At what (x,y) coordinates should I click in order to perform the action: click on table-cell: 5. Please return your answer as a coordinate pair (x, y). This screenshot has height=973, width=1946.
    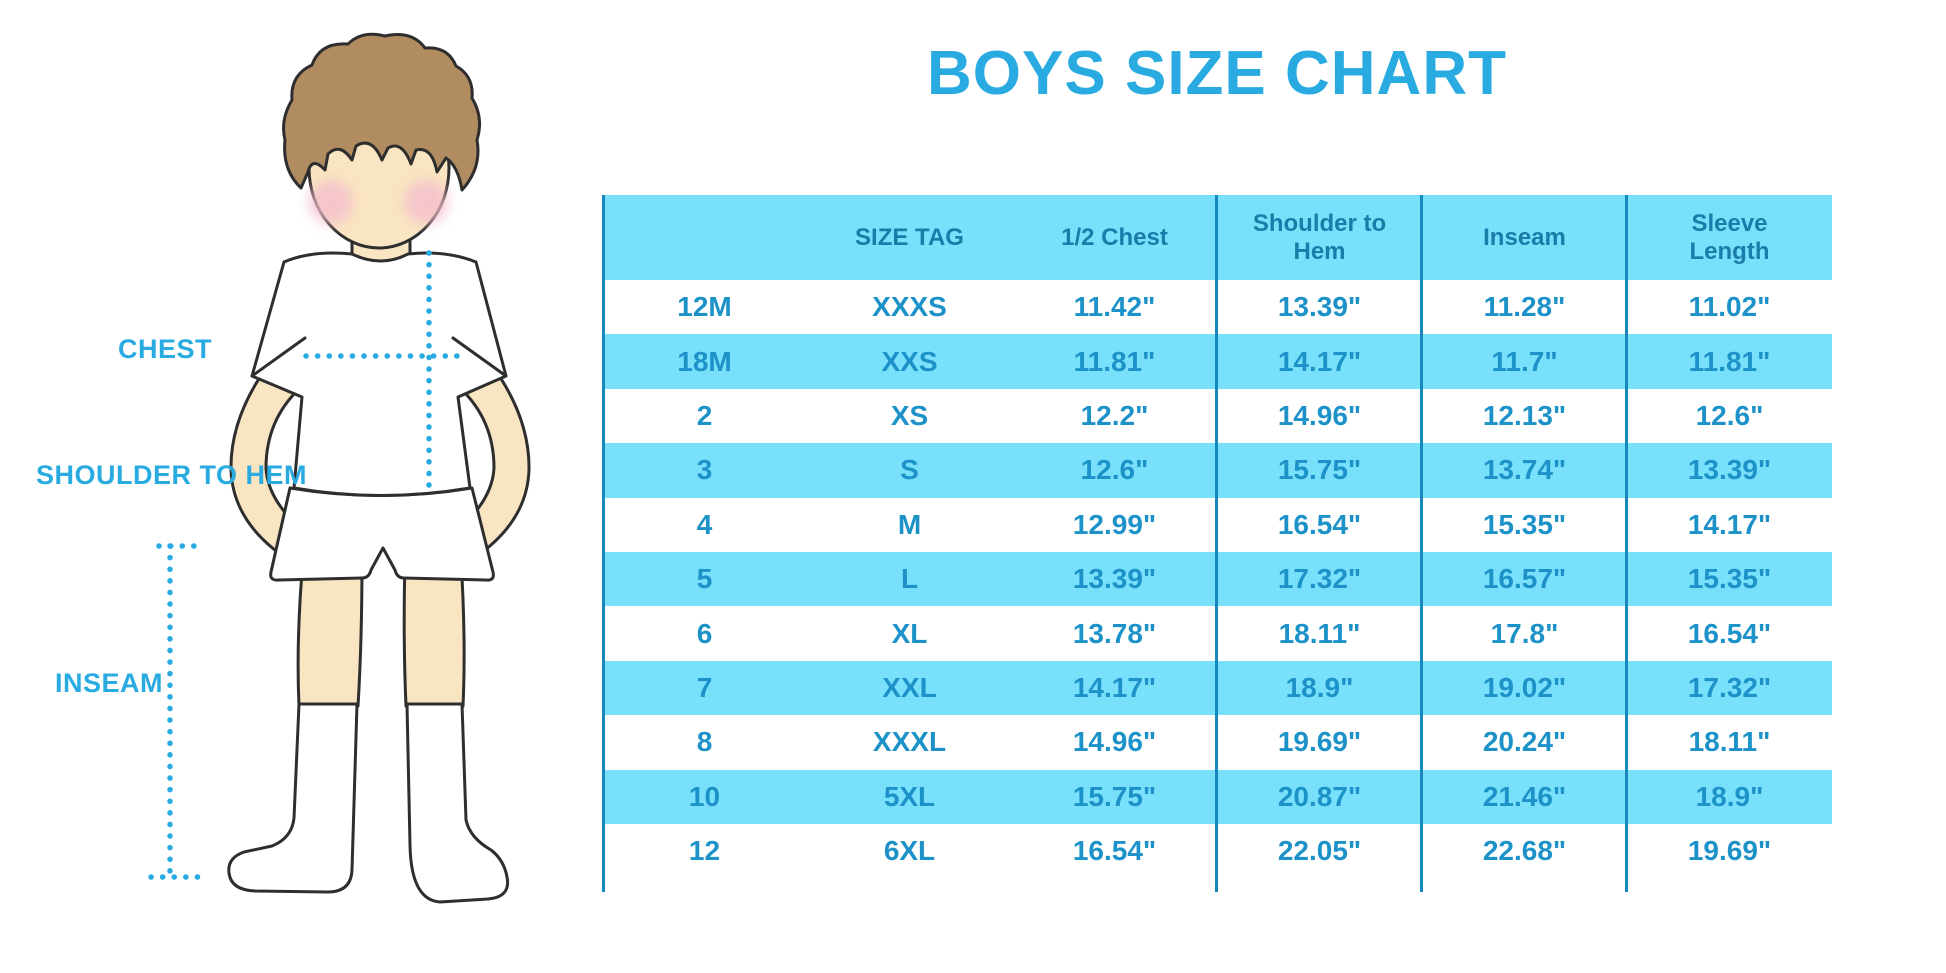
    Looking at the image, I should click on (704, 579).